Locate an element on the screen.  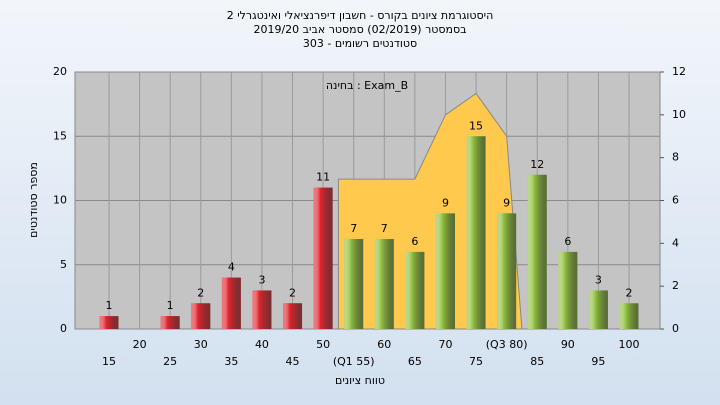
x-tick-label: (Q1 55) is located at coordinates (354, 361).